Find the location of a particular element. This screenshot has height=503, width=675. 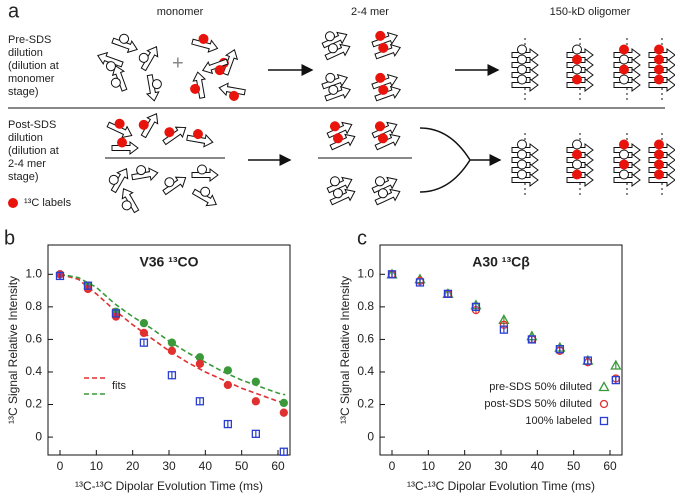

legend-text: fits is located at coordinates (119, 386).